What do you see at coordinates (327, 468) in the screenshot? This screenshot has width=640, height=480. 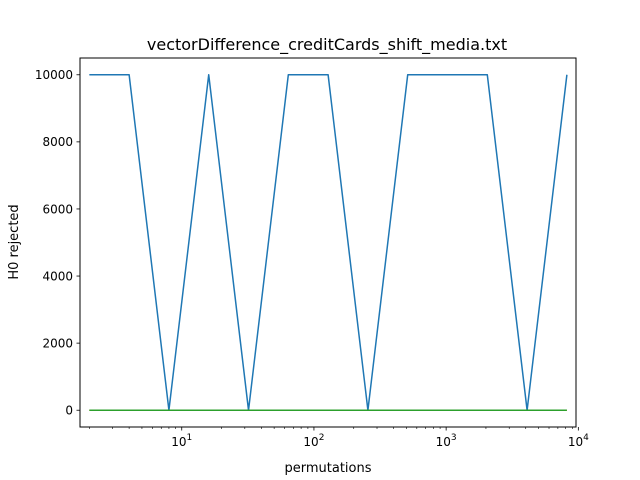 I see `x-axis-label: permutations` at bounding box center [327, 468].